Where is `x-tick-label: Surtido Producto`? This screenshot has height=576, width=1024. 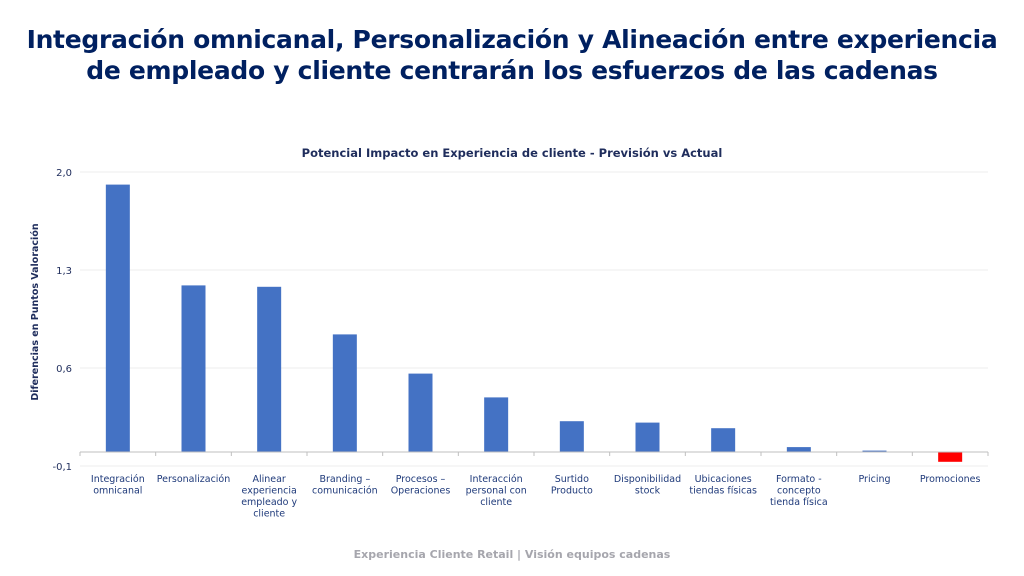
x-tick-label: Surtido Producto is located at coordinates (572, 485).